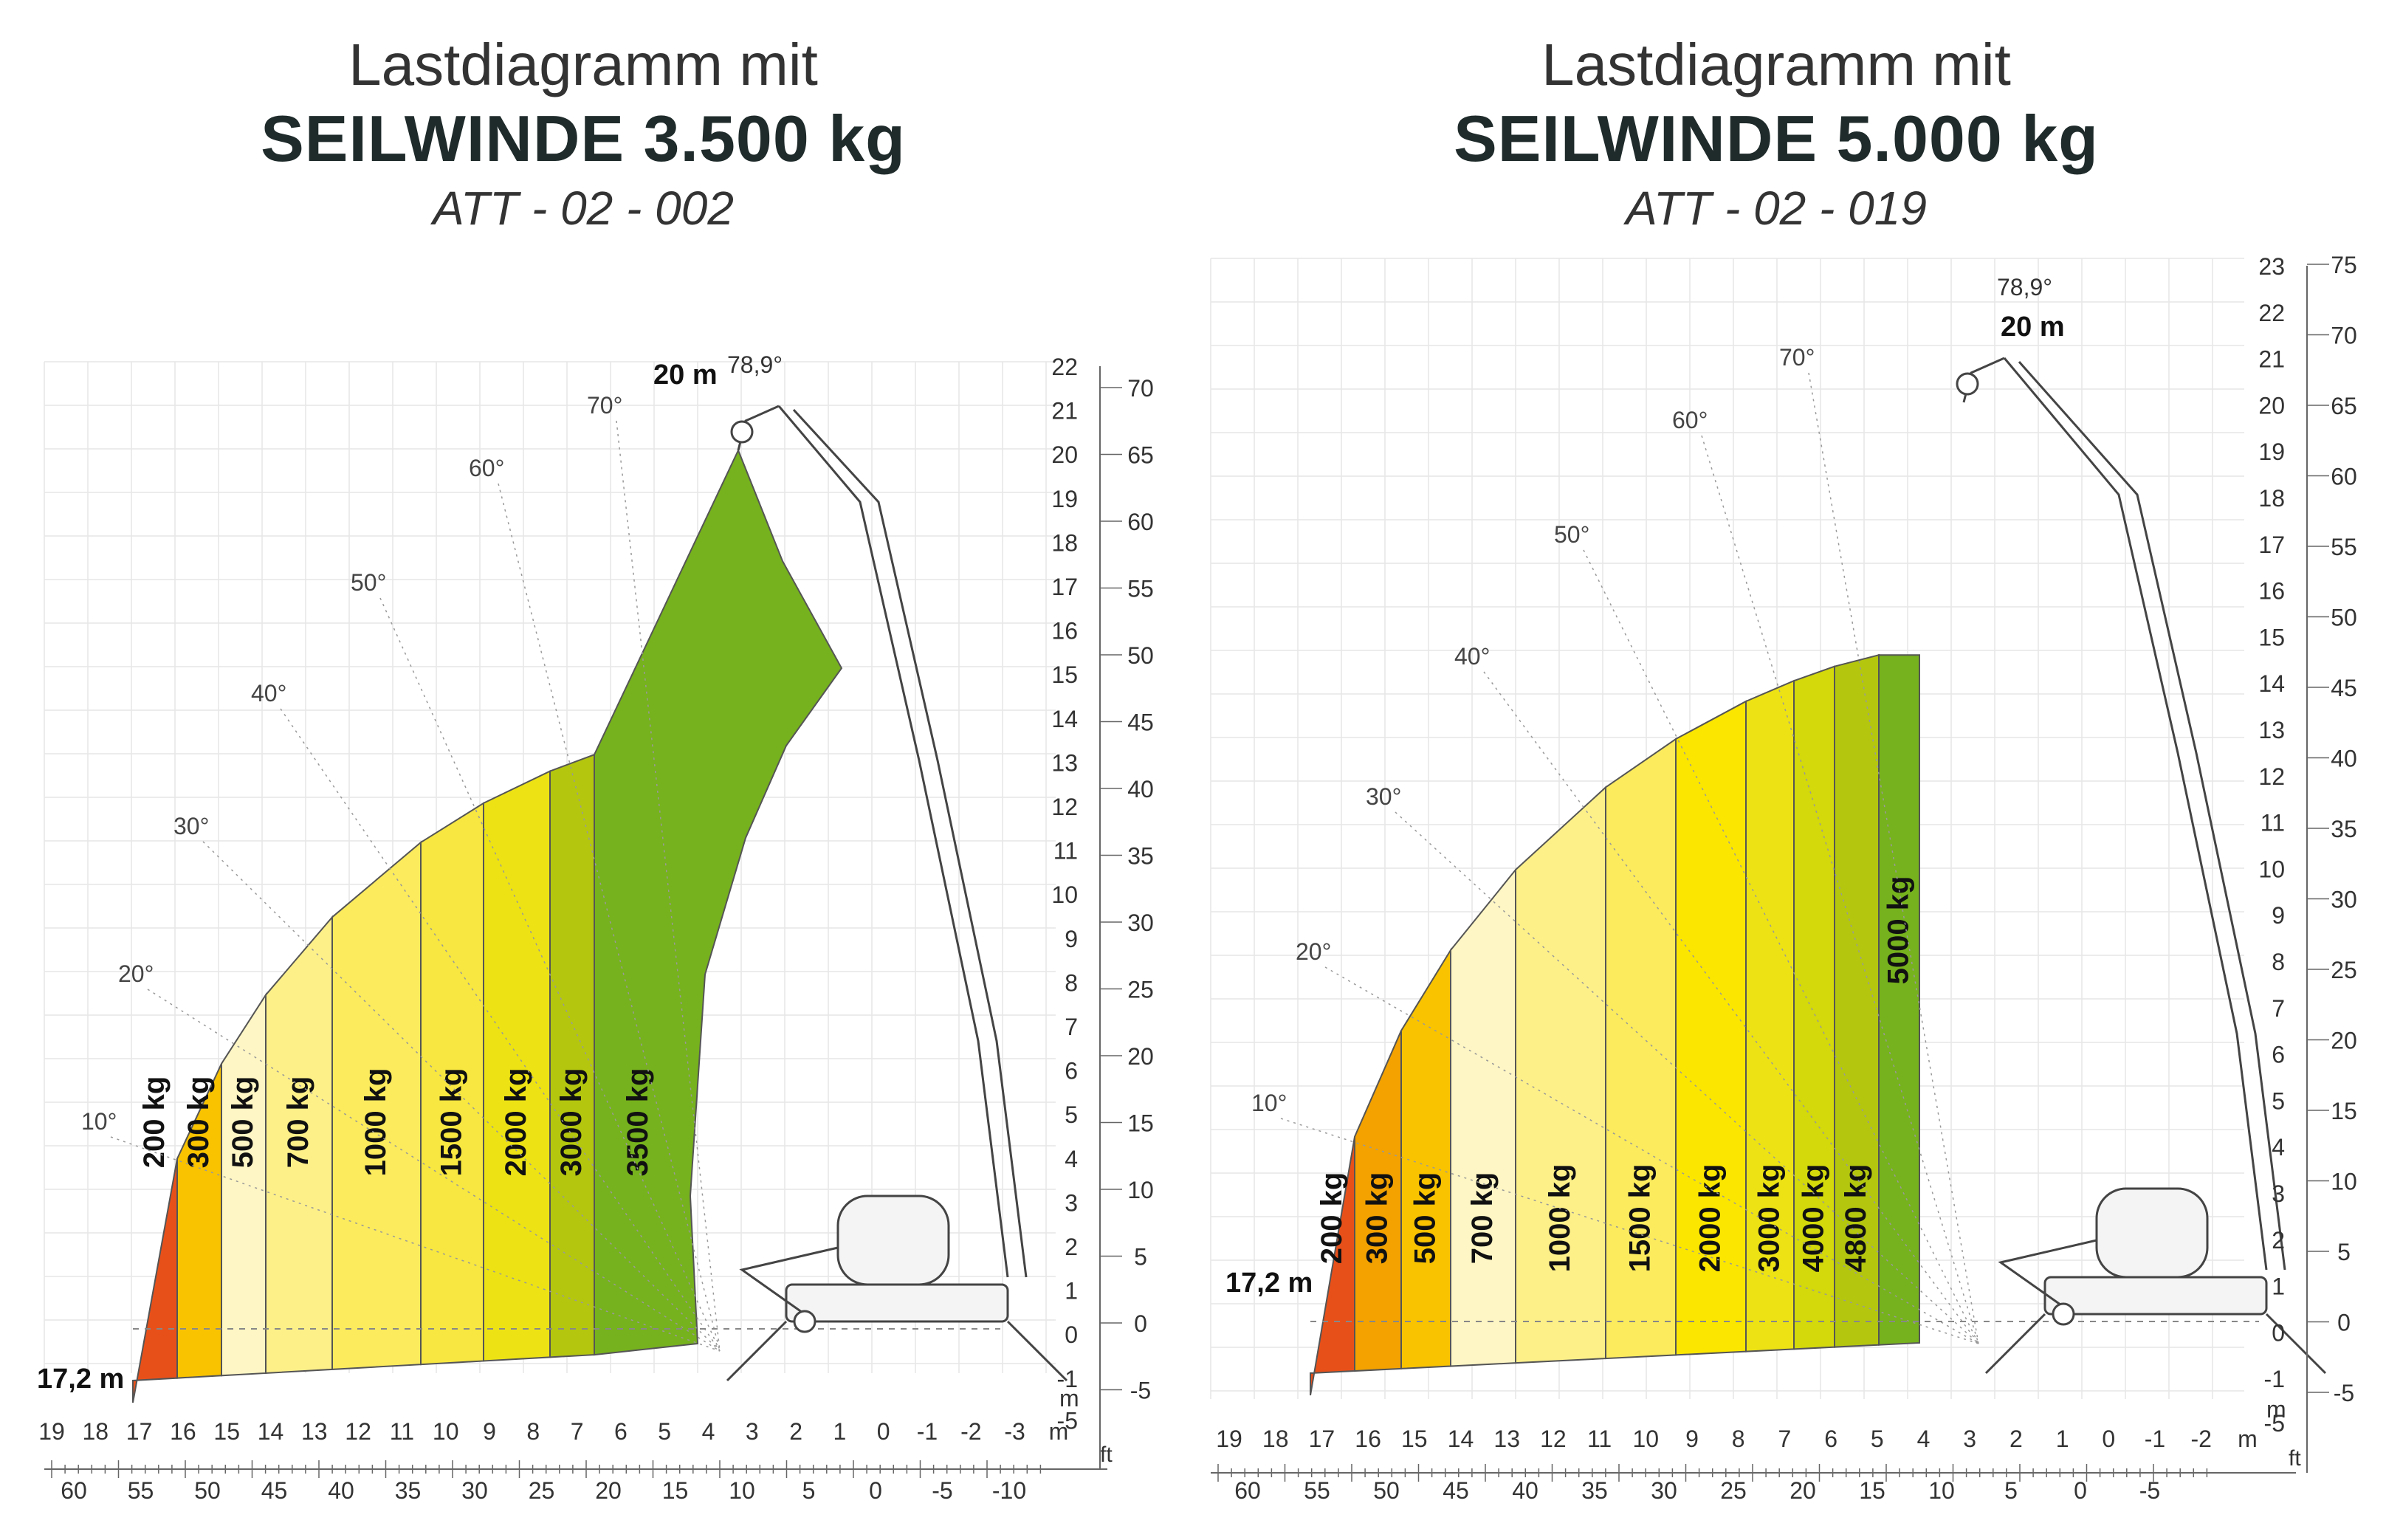  I want to click on y-tick-m: 14, so click(2271, 683).